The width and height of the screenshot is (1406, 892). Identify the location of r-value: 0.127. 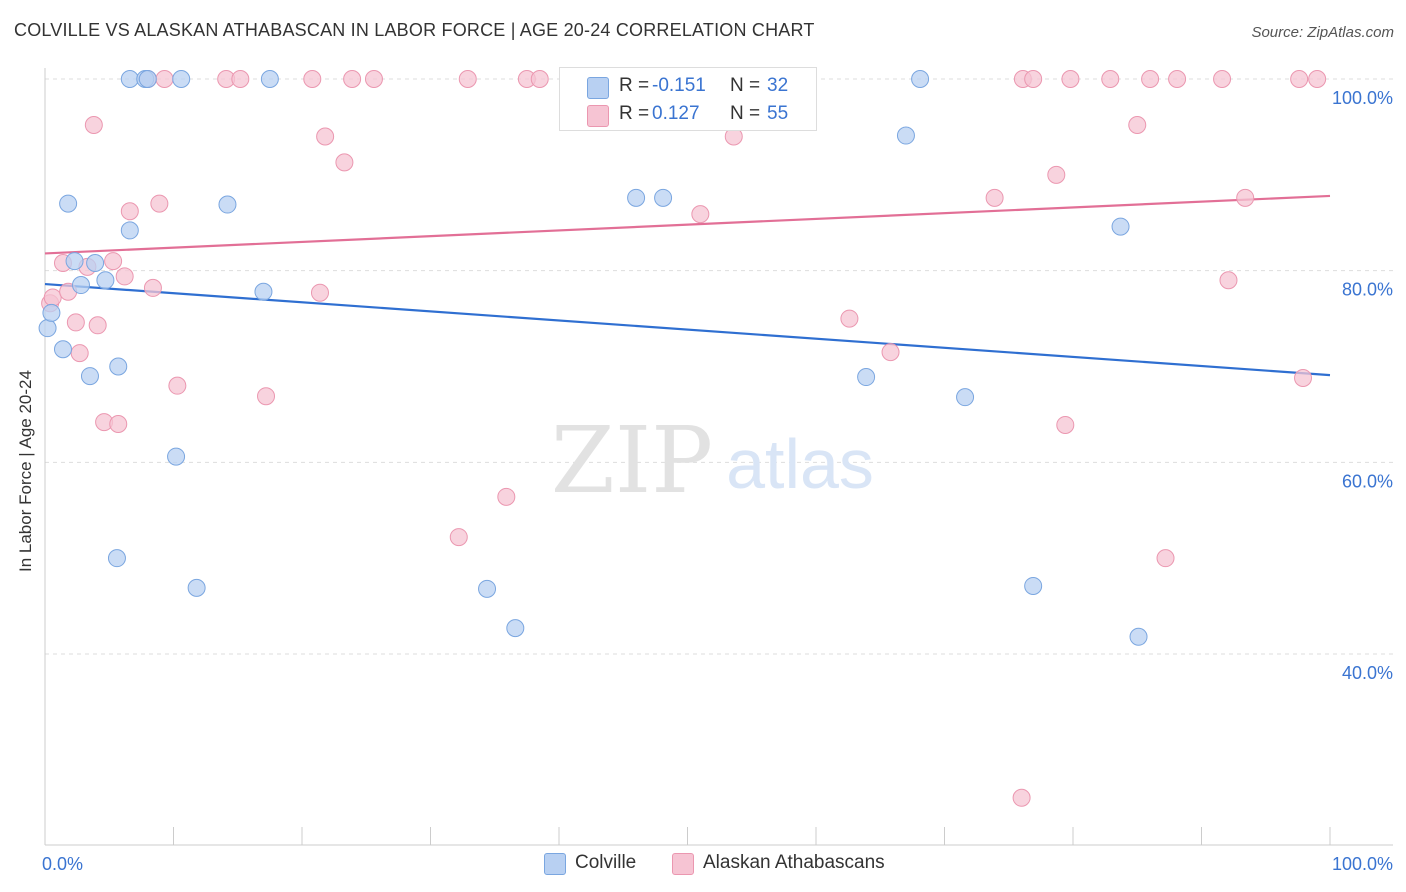
(676, 113).